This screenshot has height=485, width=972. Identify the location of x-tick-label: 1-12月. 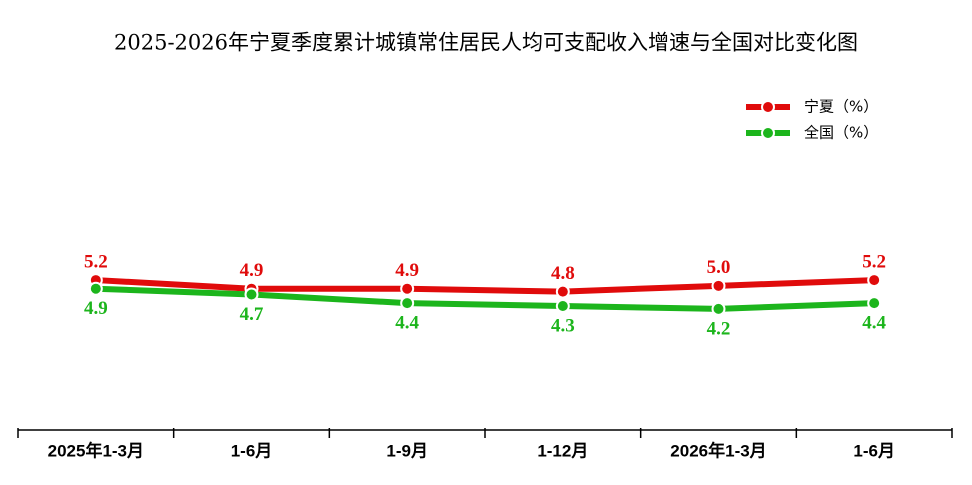
(562, 450).